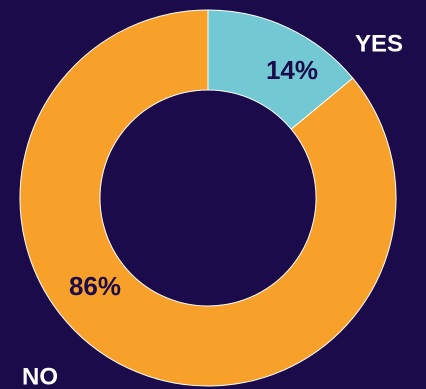 Image resolution: width=426 pixels, height=389 pixels. I want to click on category-label: NO, so click(40, 376).